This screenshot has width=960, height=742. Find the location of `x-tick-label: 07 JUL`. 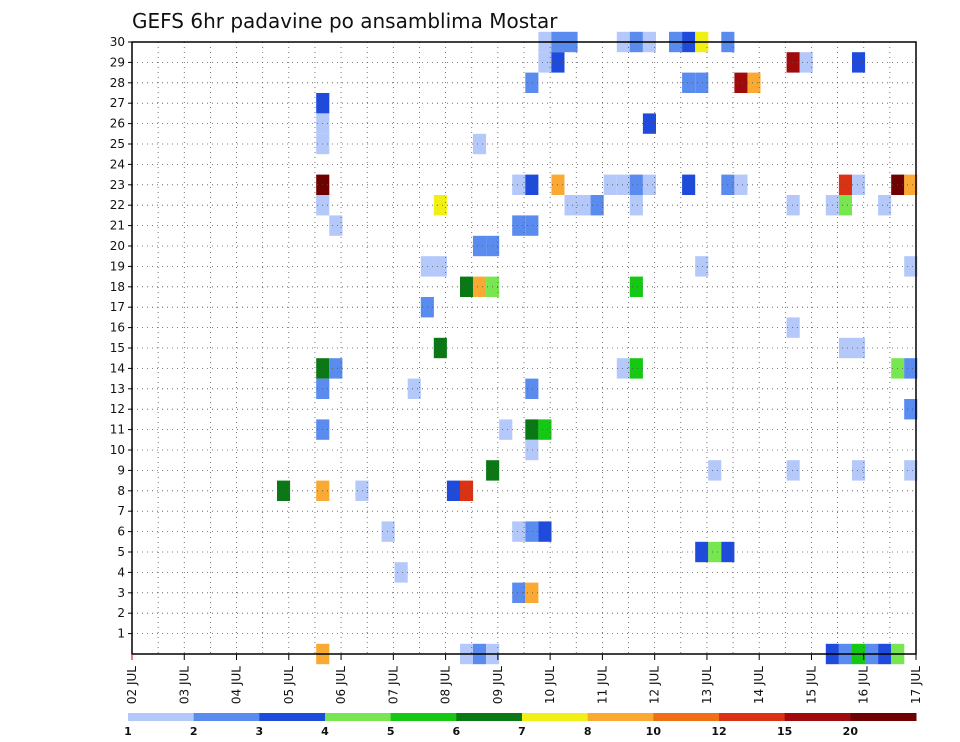

x-tick-label: 07 JUL is located at coordinates (393, 685).